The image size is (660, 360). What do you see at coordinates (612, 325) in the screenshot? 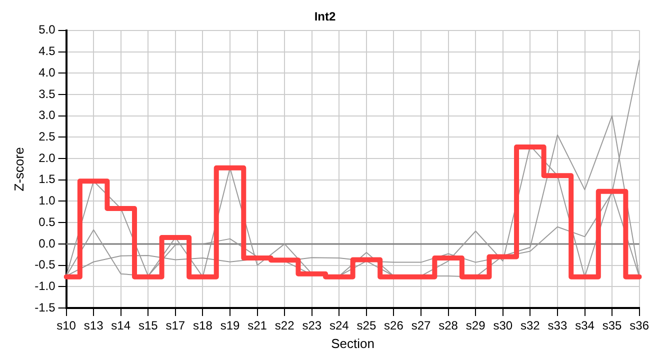
I see `x-tick-label: s35` at bounding box center [612, 325].